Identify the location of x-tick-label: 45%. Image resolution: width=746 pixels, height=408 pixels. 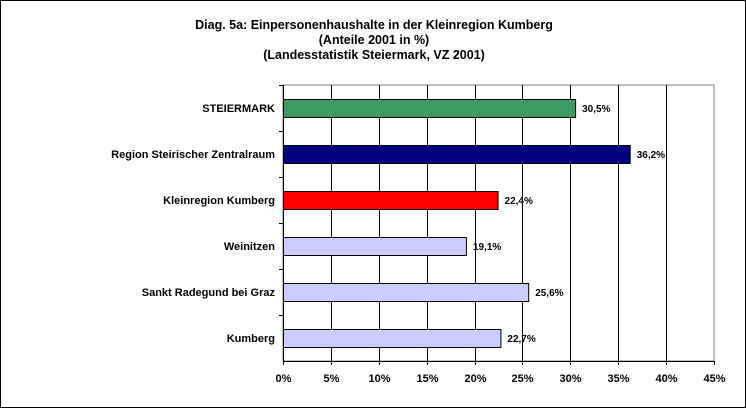
(714, 379).